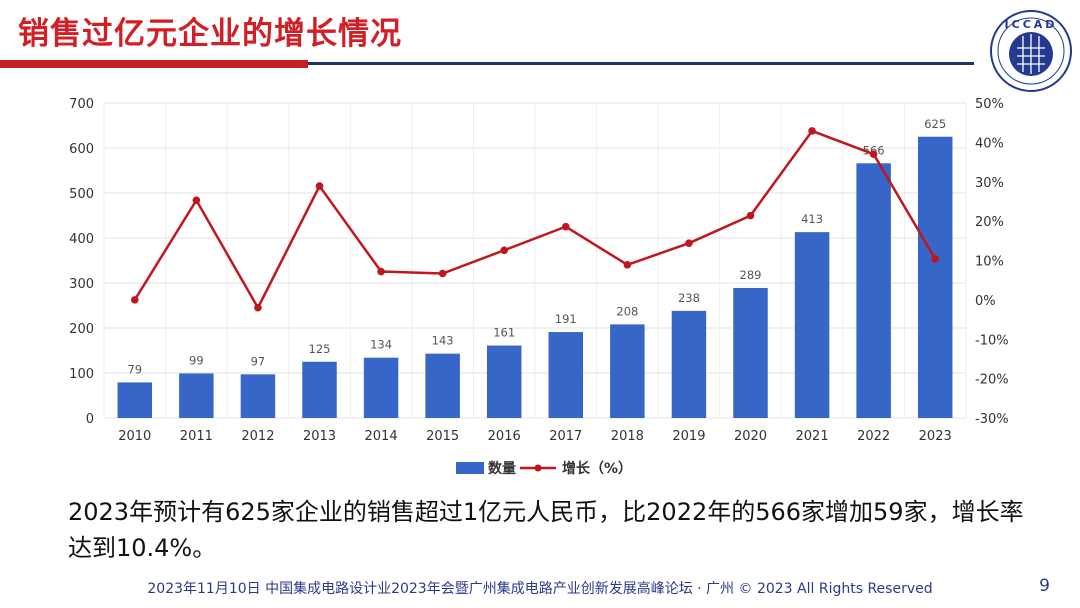 This screenshot has width=1080, height=608. What do you see at coordinates (319, 436) in the screenshot?
I see `x-axis-tick-label: 2013` at bounding box center [319, 436].